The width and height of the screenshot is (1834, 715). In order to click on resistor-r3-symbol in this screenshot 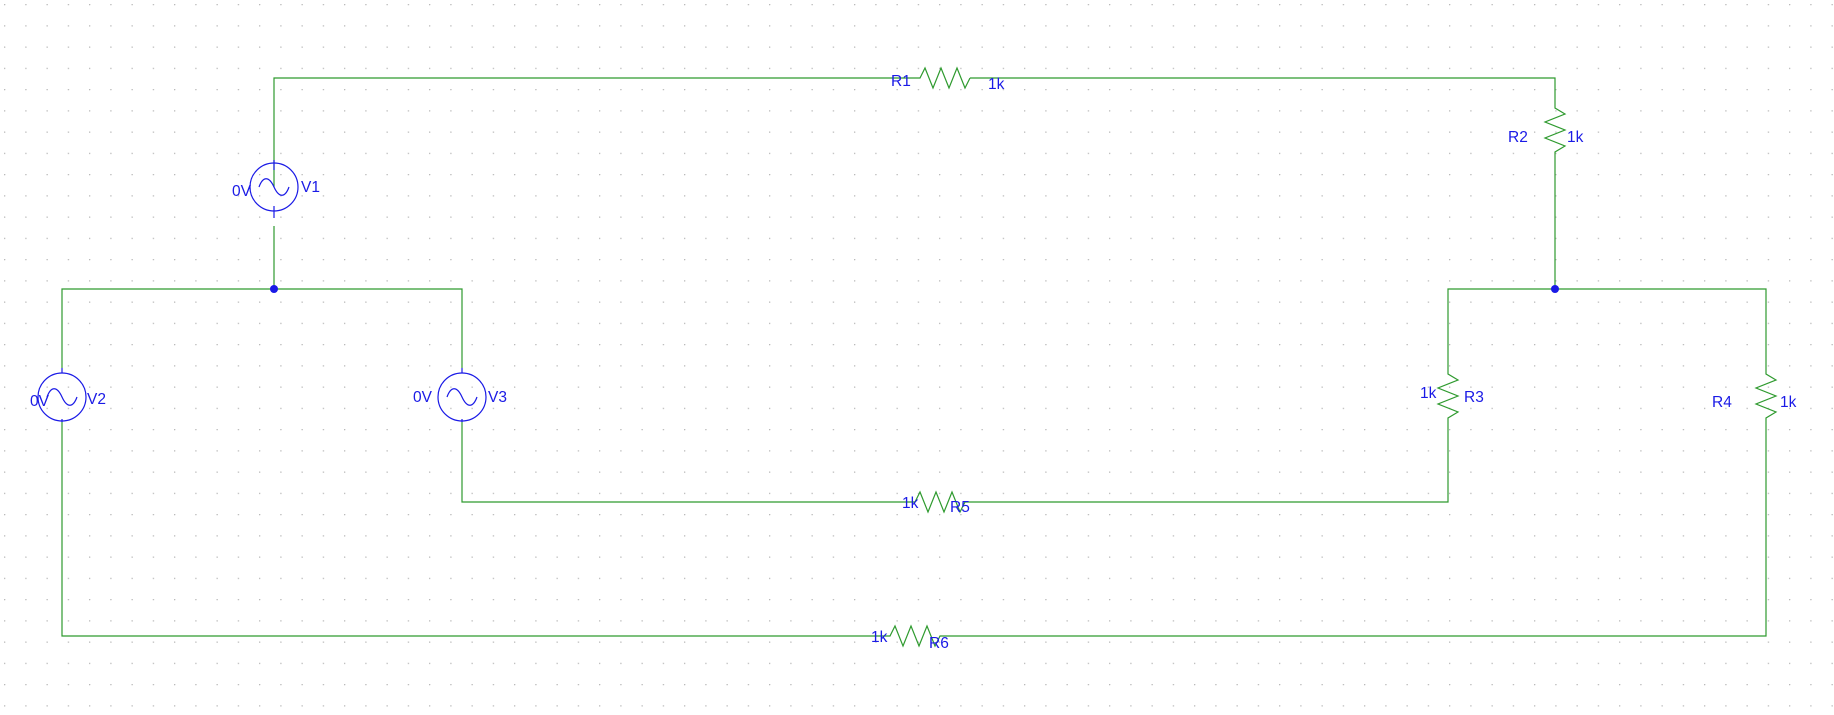, I will do `click(1448, 395)`.